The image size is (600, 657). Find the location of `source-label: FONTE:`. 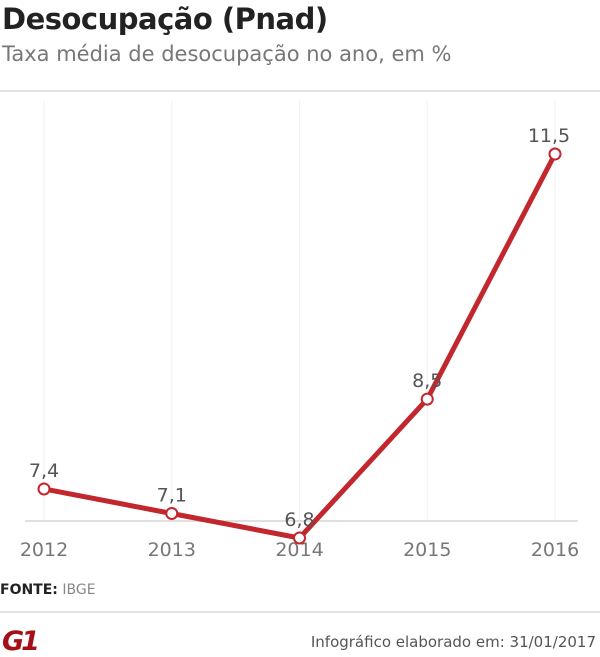

source-label: FONTE: is located at coordinates (29, 590).